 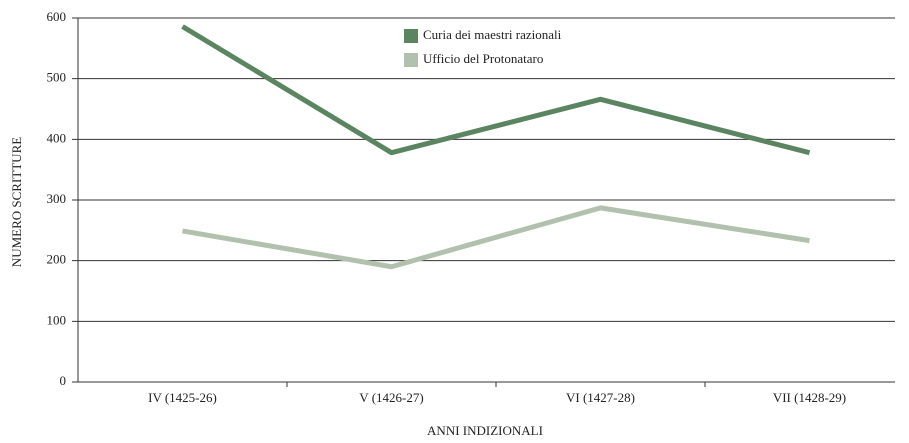 What do you see at coordinates (809, 397) in the screenshot?
I see `x-tick-label: VII (1428-29)` at bounding box center [809, 397].